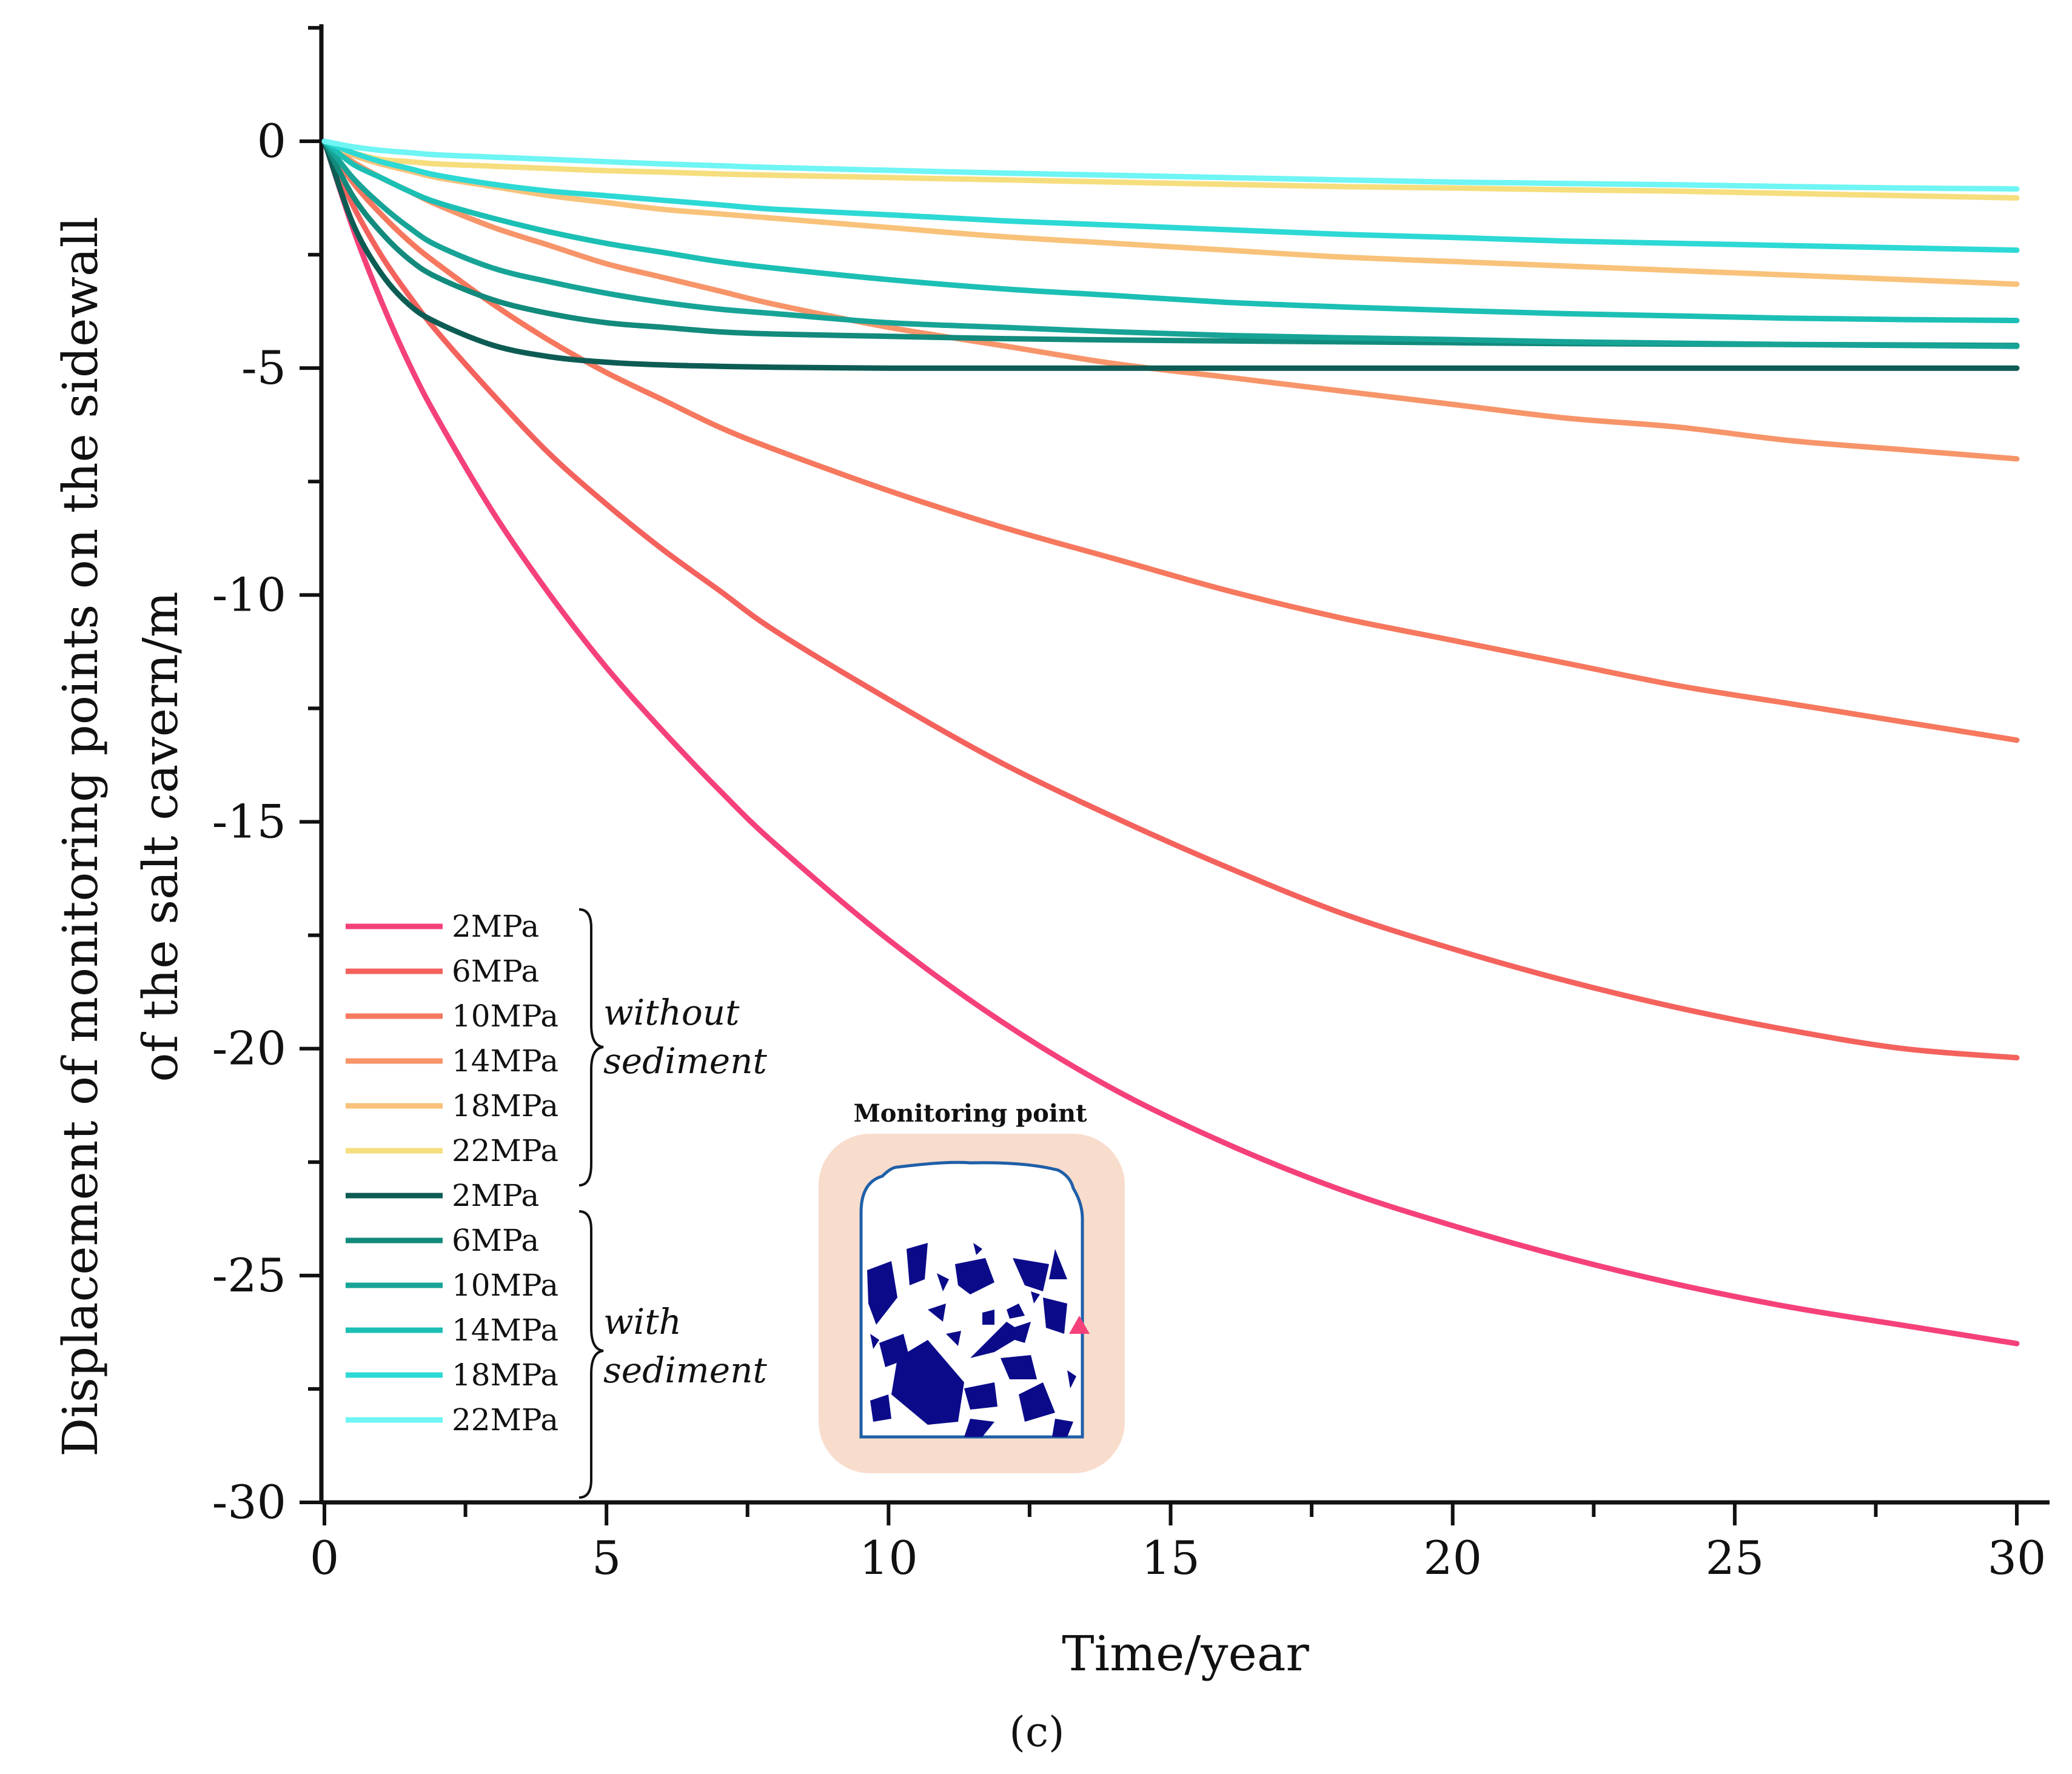  Describe the element at coordinates (2017, 1558) in the screenshot. I see `x-tick-label: 30` at that location.